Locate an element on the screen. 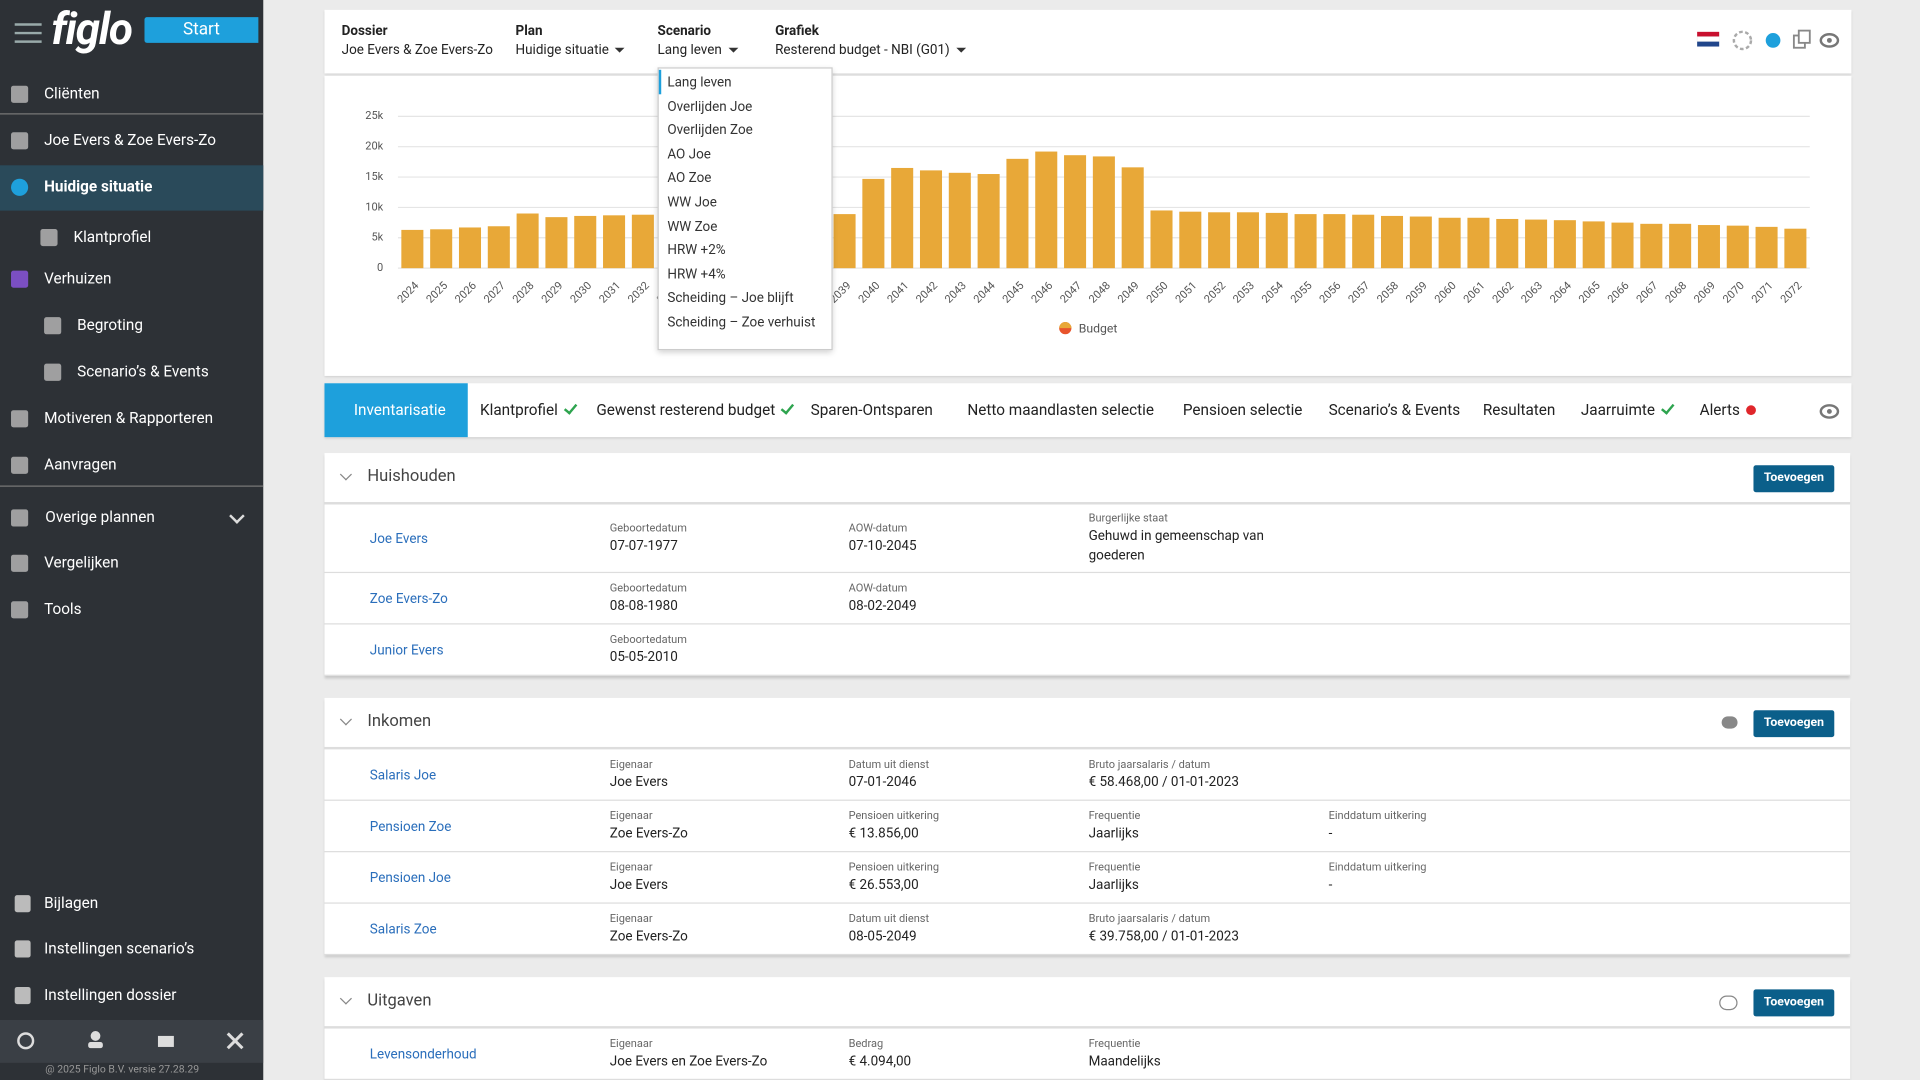 The image size is (1920, 1080). menu-item: Overige plannen is located at coordinates (100, 518).